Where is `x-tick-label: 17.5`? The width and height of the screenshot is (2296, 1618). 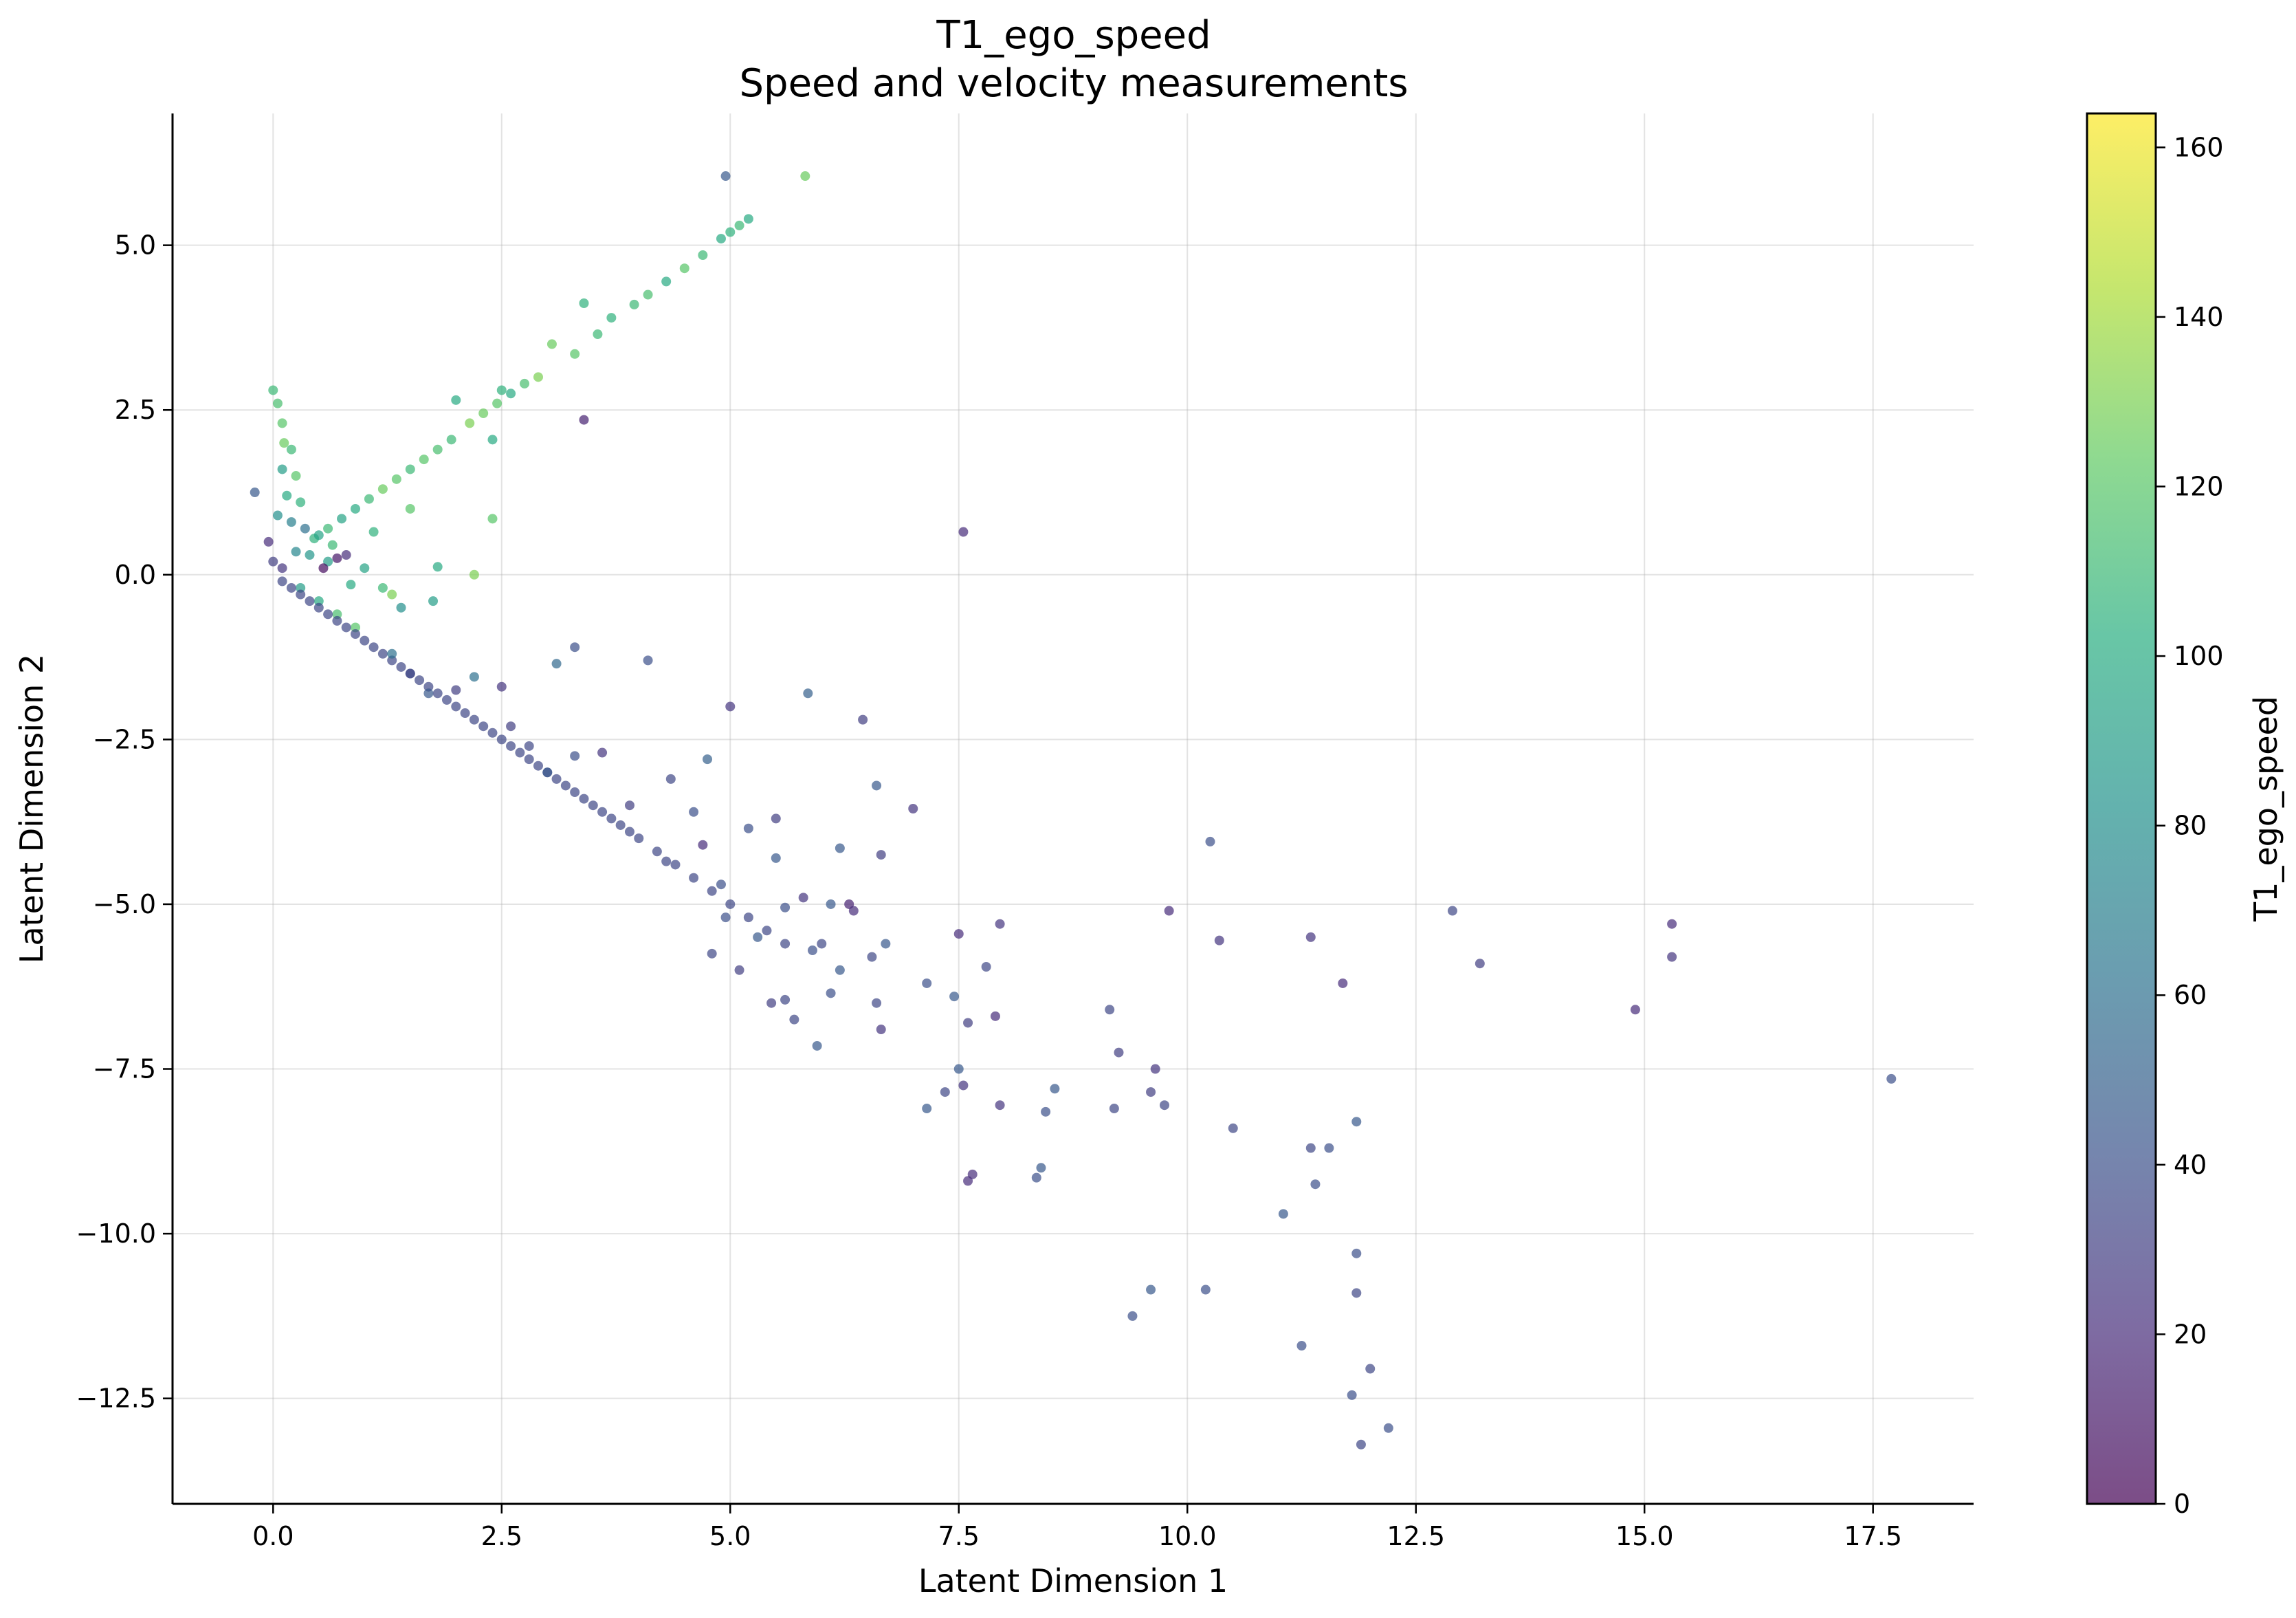
x-tick-label: 17.5 is located at coordinates (1873, 1536).